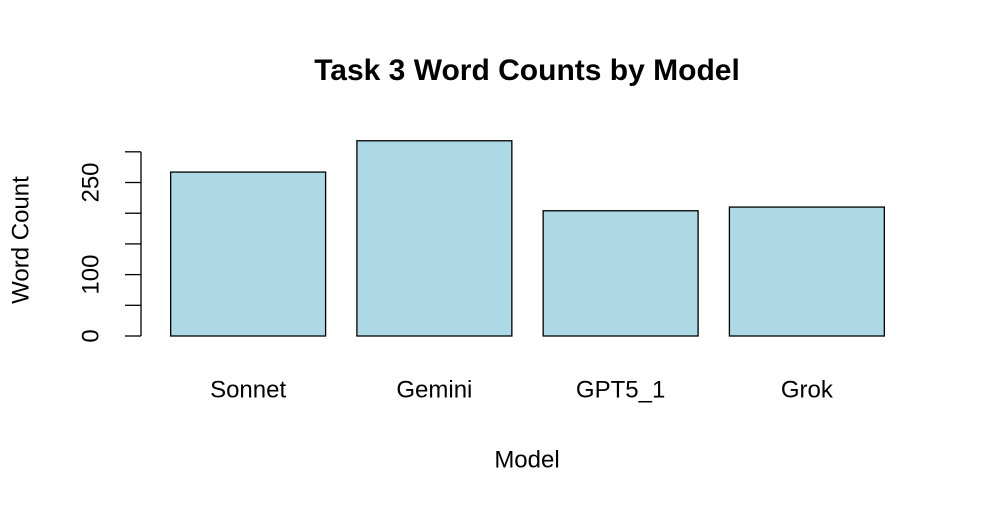  What do you see at coordinates (807, 389) in the screenshot?
I see `x-tick-label: Grok` at bounding box center [807, 389].